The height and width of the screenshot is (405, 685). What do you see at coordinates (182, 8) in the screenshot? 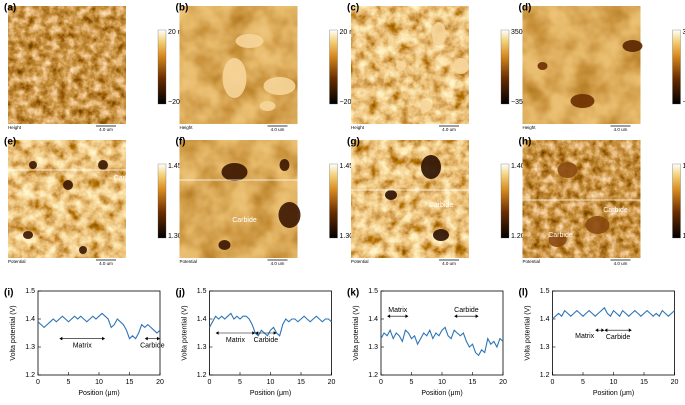
I see `panel-label: (b)` at bounding box center [182, 8].